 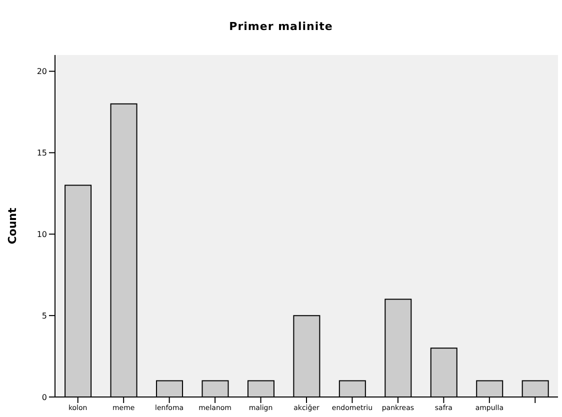 I want to click on y-tick-label: 15, so click(x=41, y=153).